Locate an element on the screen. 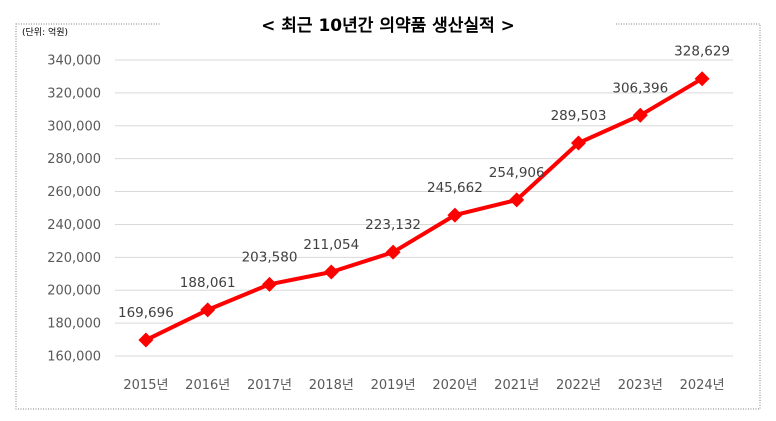  chart-title: < 최근 10년간 의약품 생산실적 > is located at coordinates (388, 25).